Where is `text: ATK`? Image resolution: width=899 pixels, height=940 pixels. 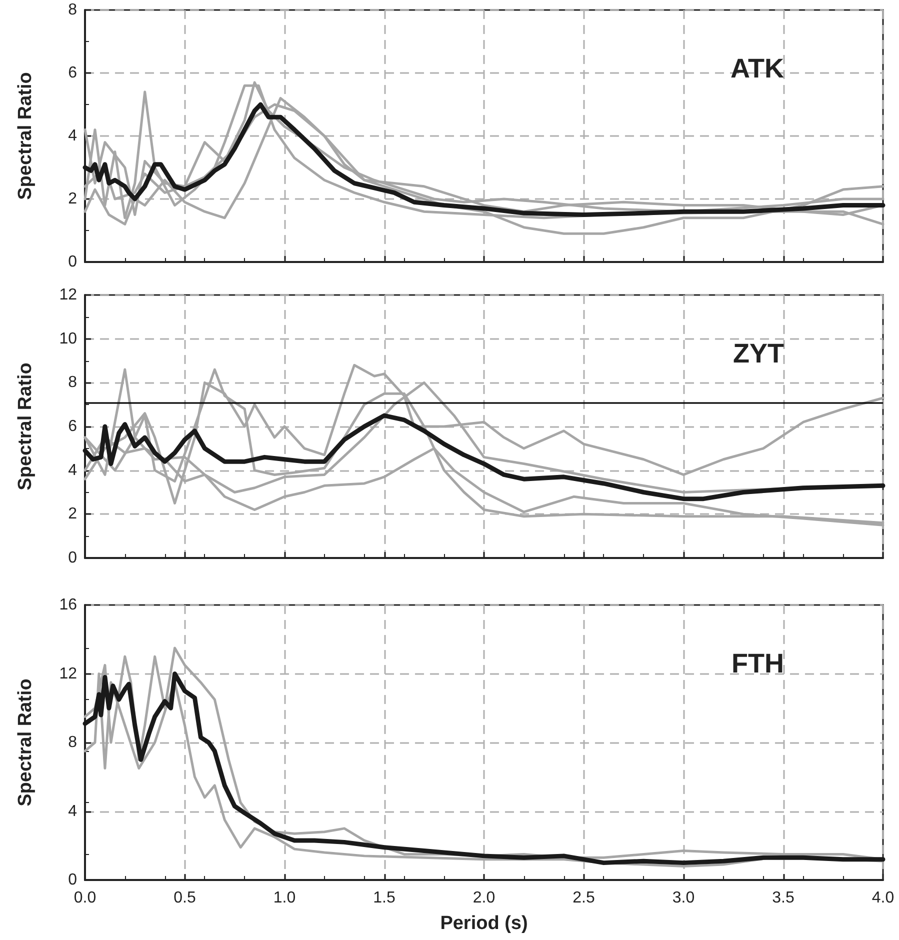
text: ATK is located at coordinates (757, 69).